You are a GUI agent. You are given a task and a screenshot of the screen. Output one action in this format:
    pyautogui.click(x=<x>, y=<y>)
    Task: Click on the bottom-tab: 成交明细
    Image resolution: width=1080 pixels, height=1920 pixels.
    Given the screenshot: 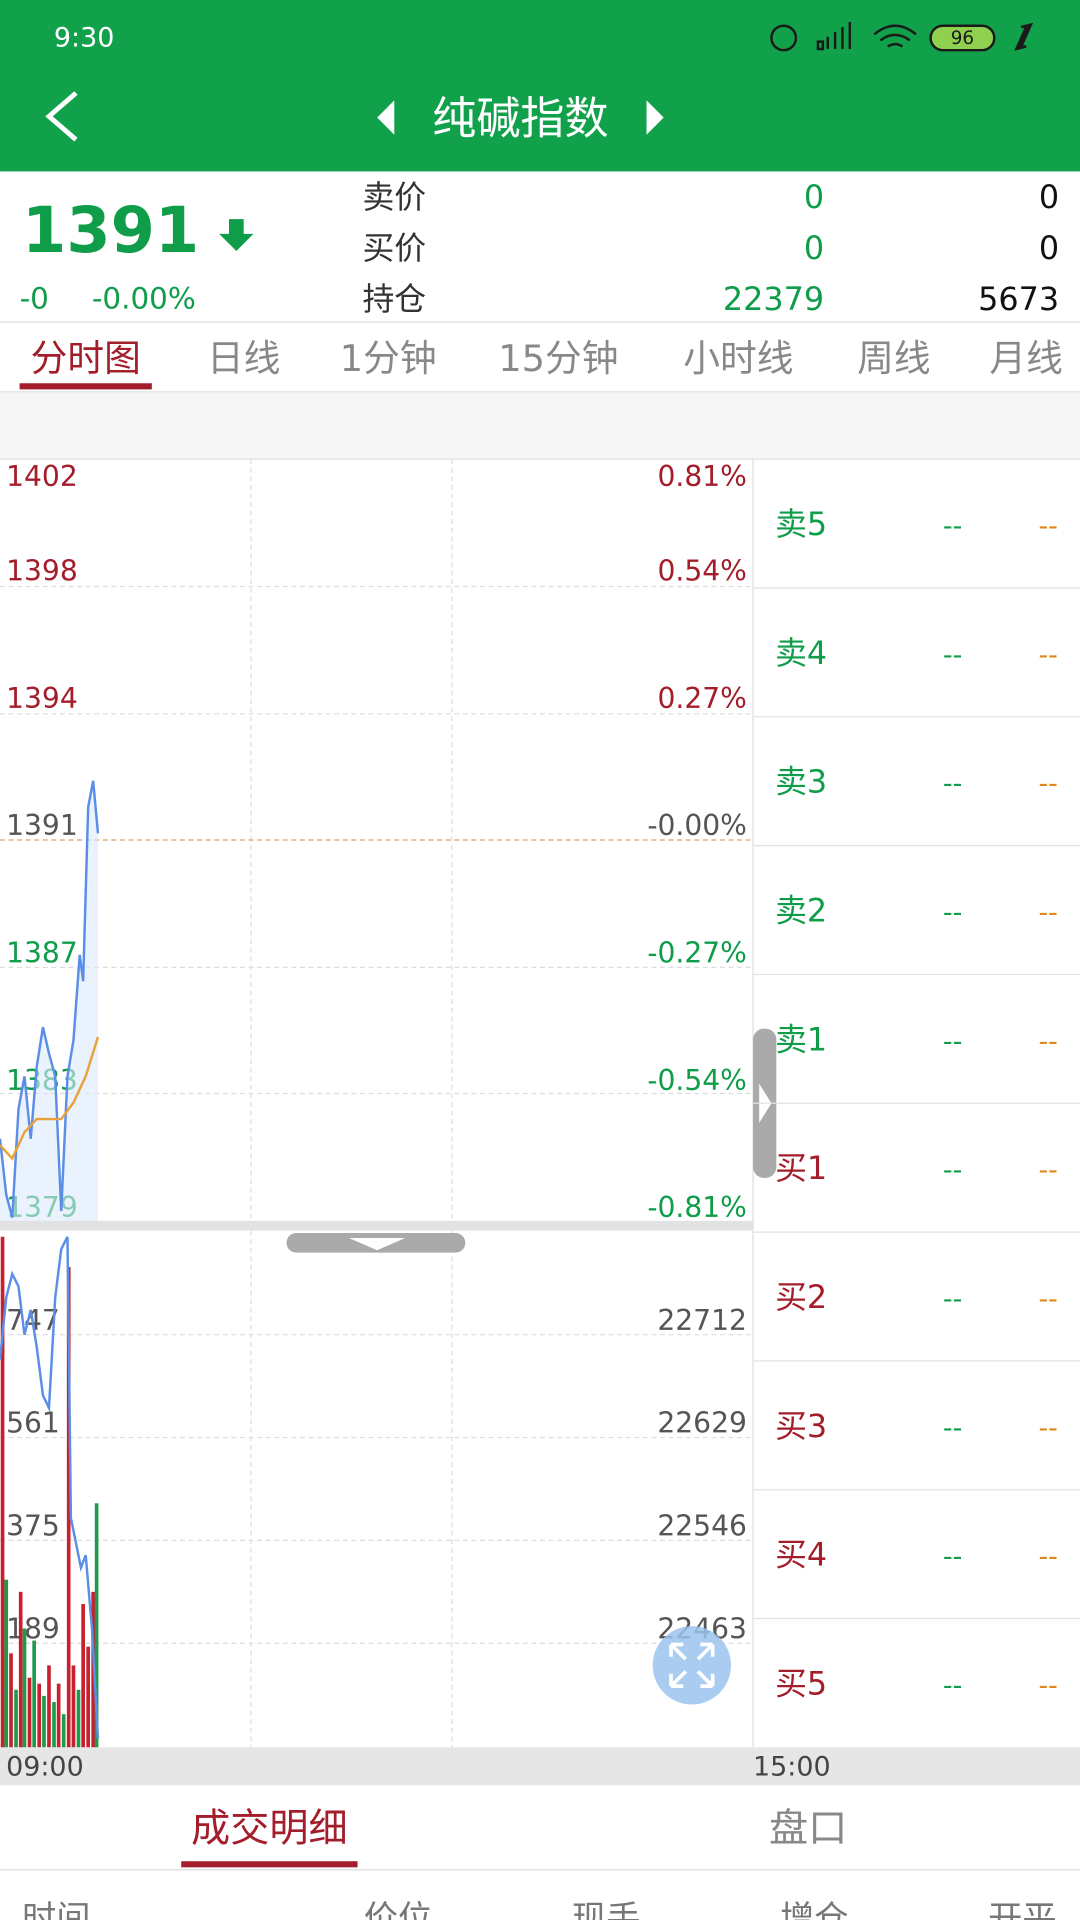 What is the action you would take?
    pyautogui.click(x=269, y=1829)
    